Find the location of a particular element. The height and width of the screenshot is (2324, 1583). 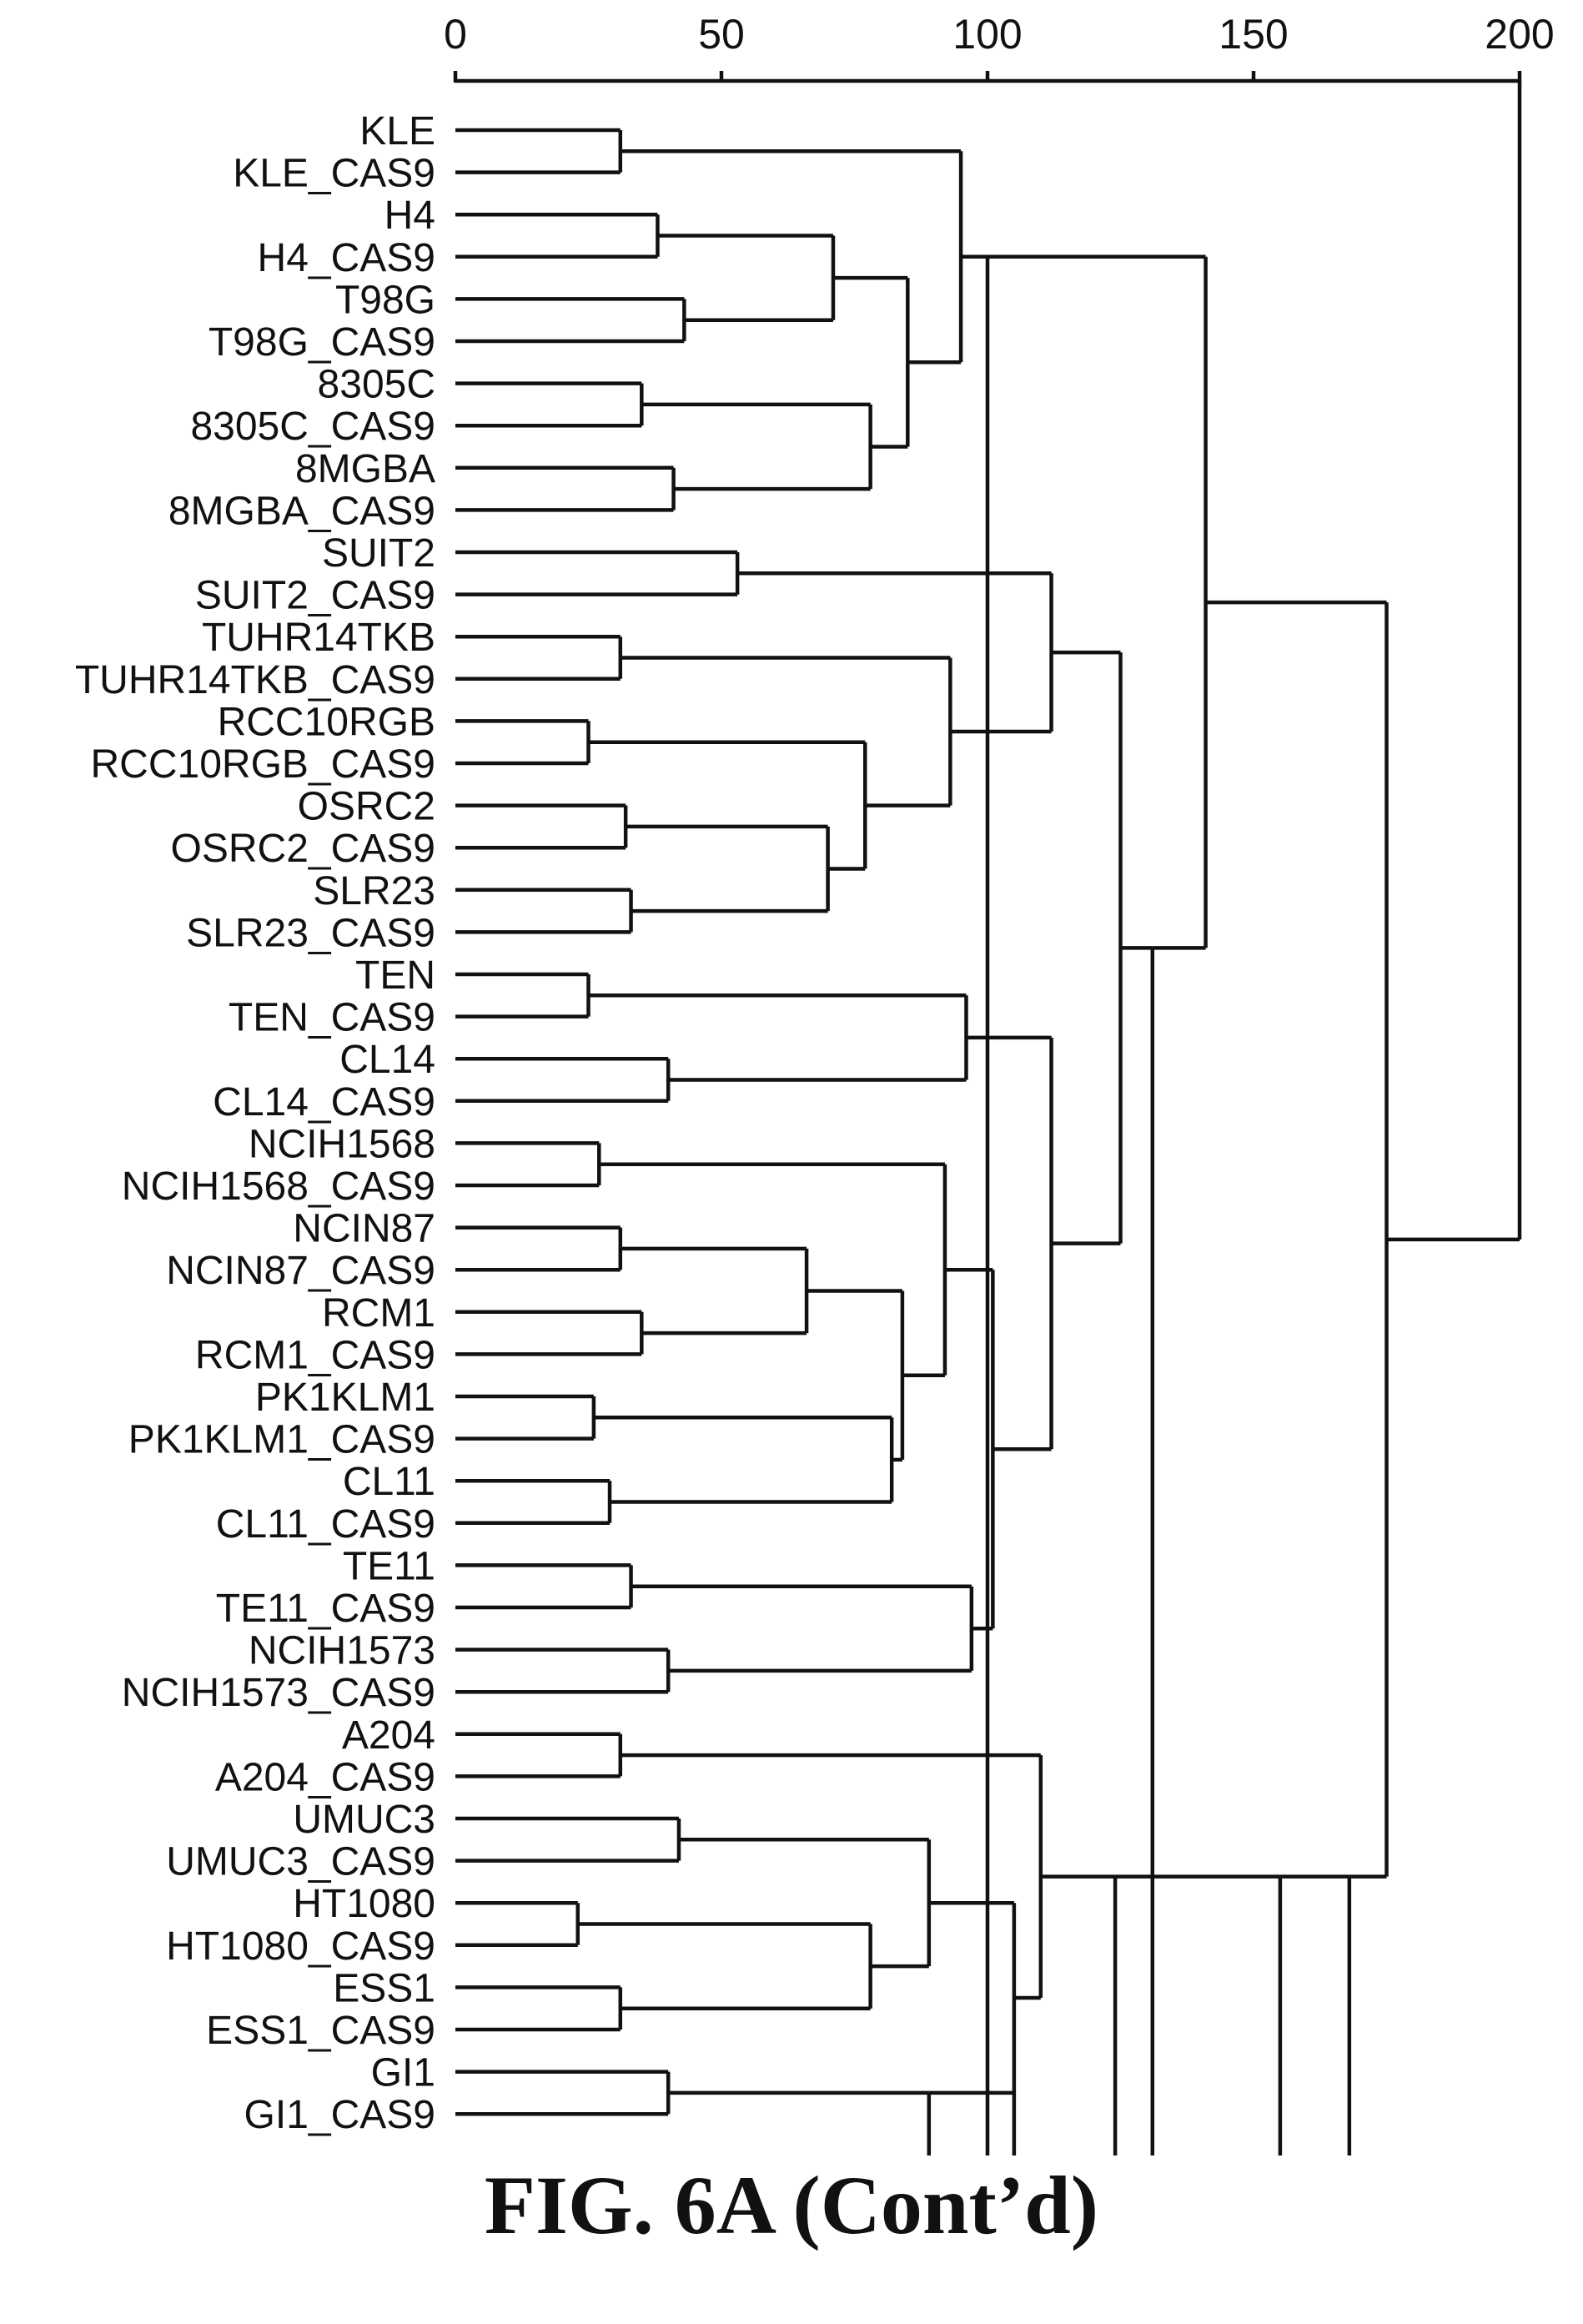

leaf-label: 8305C_CAS9 is located at coordinates (312, 427).